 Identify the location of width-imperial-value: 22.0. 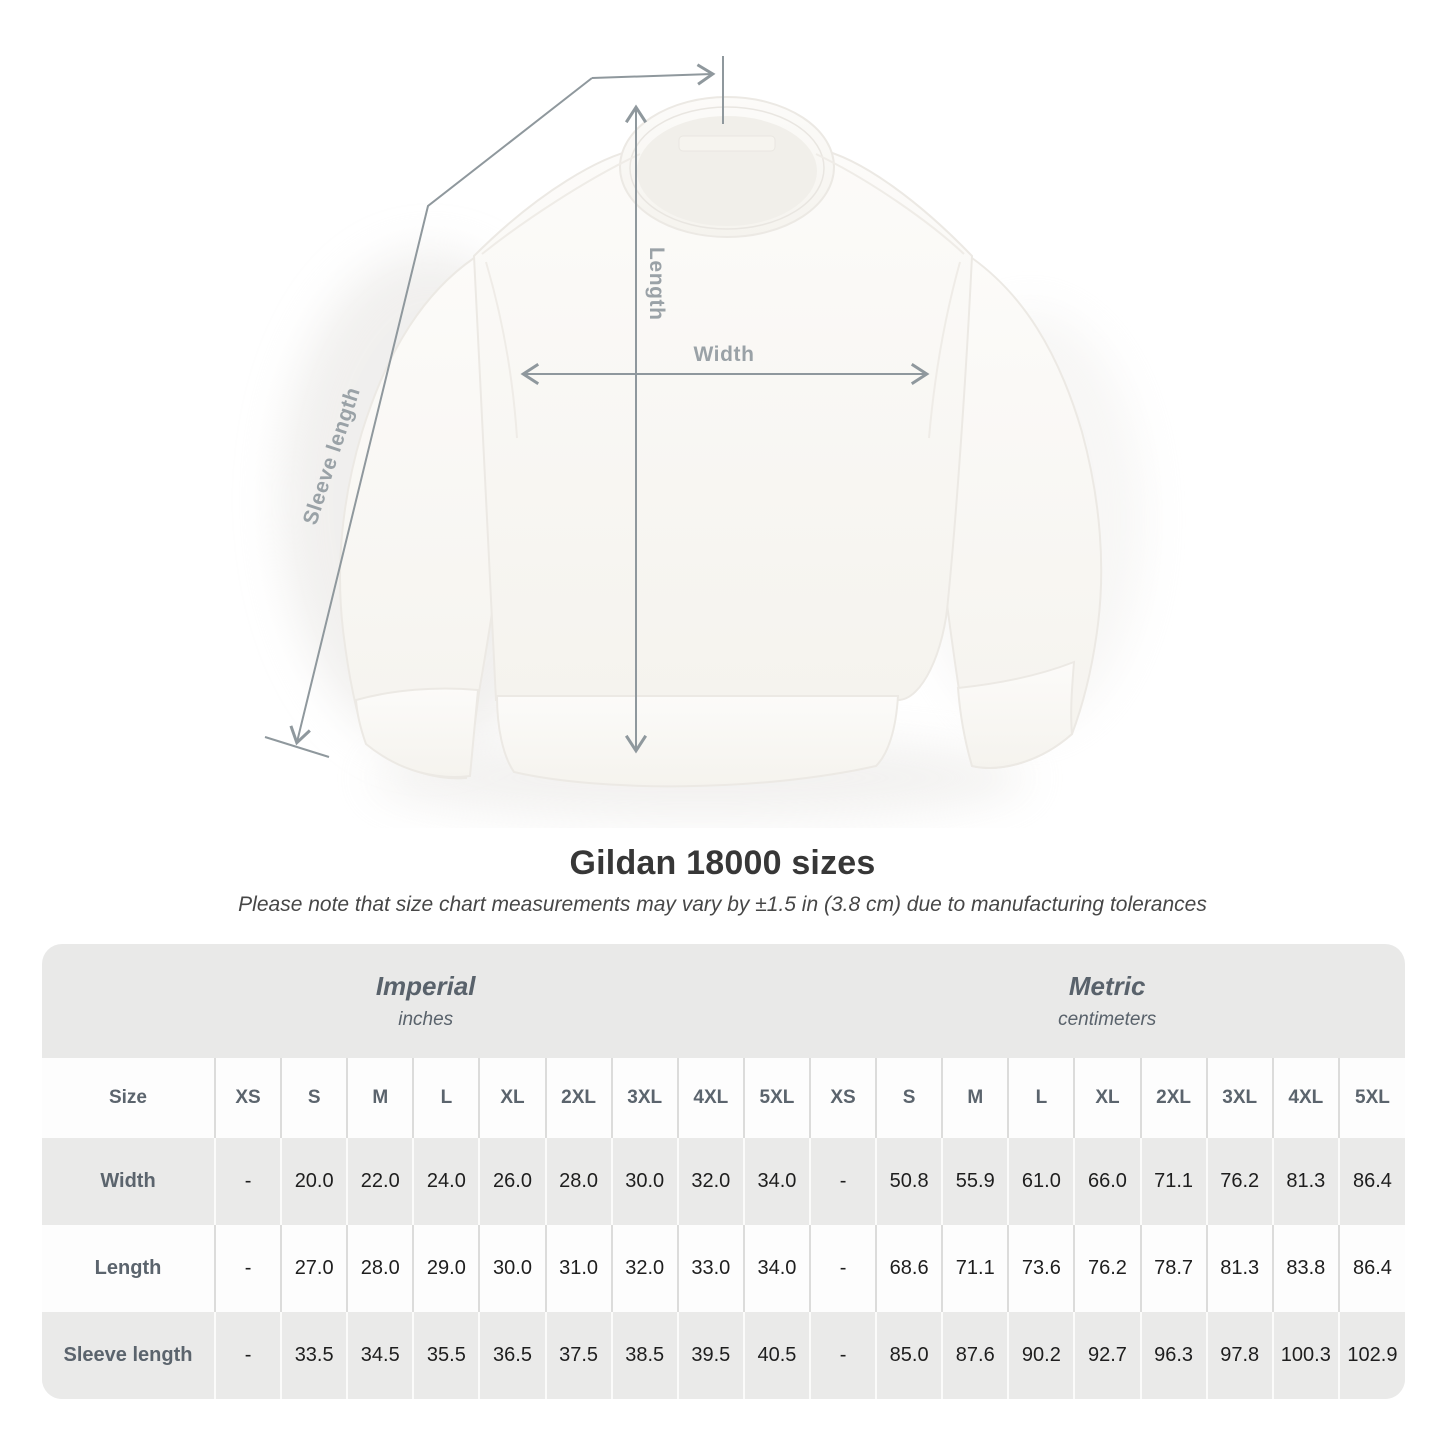
(380, 1181).